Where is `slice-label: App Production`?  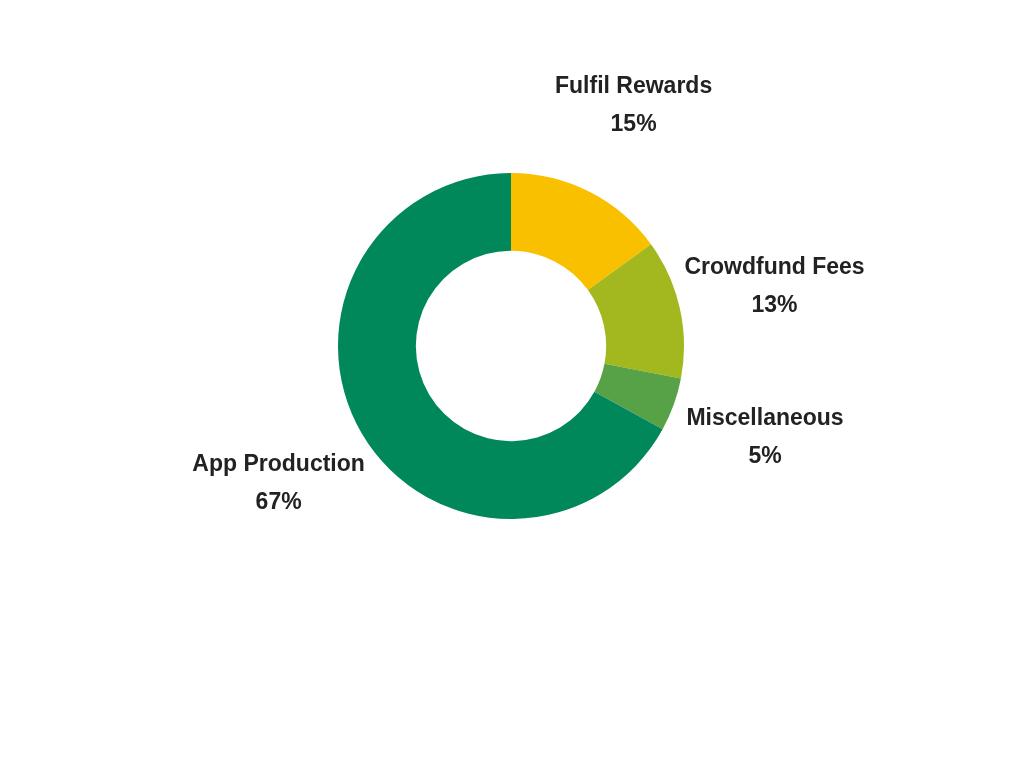 slice-label: App Production is located at coordinates (278, 462).